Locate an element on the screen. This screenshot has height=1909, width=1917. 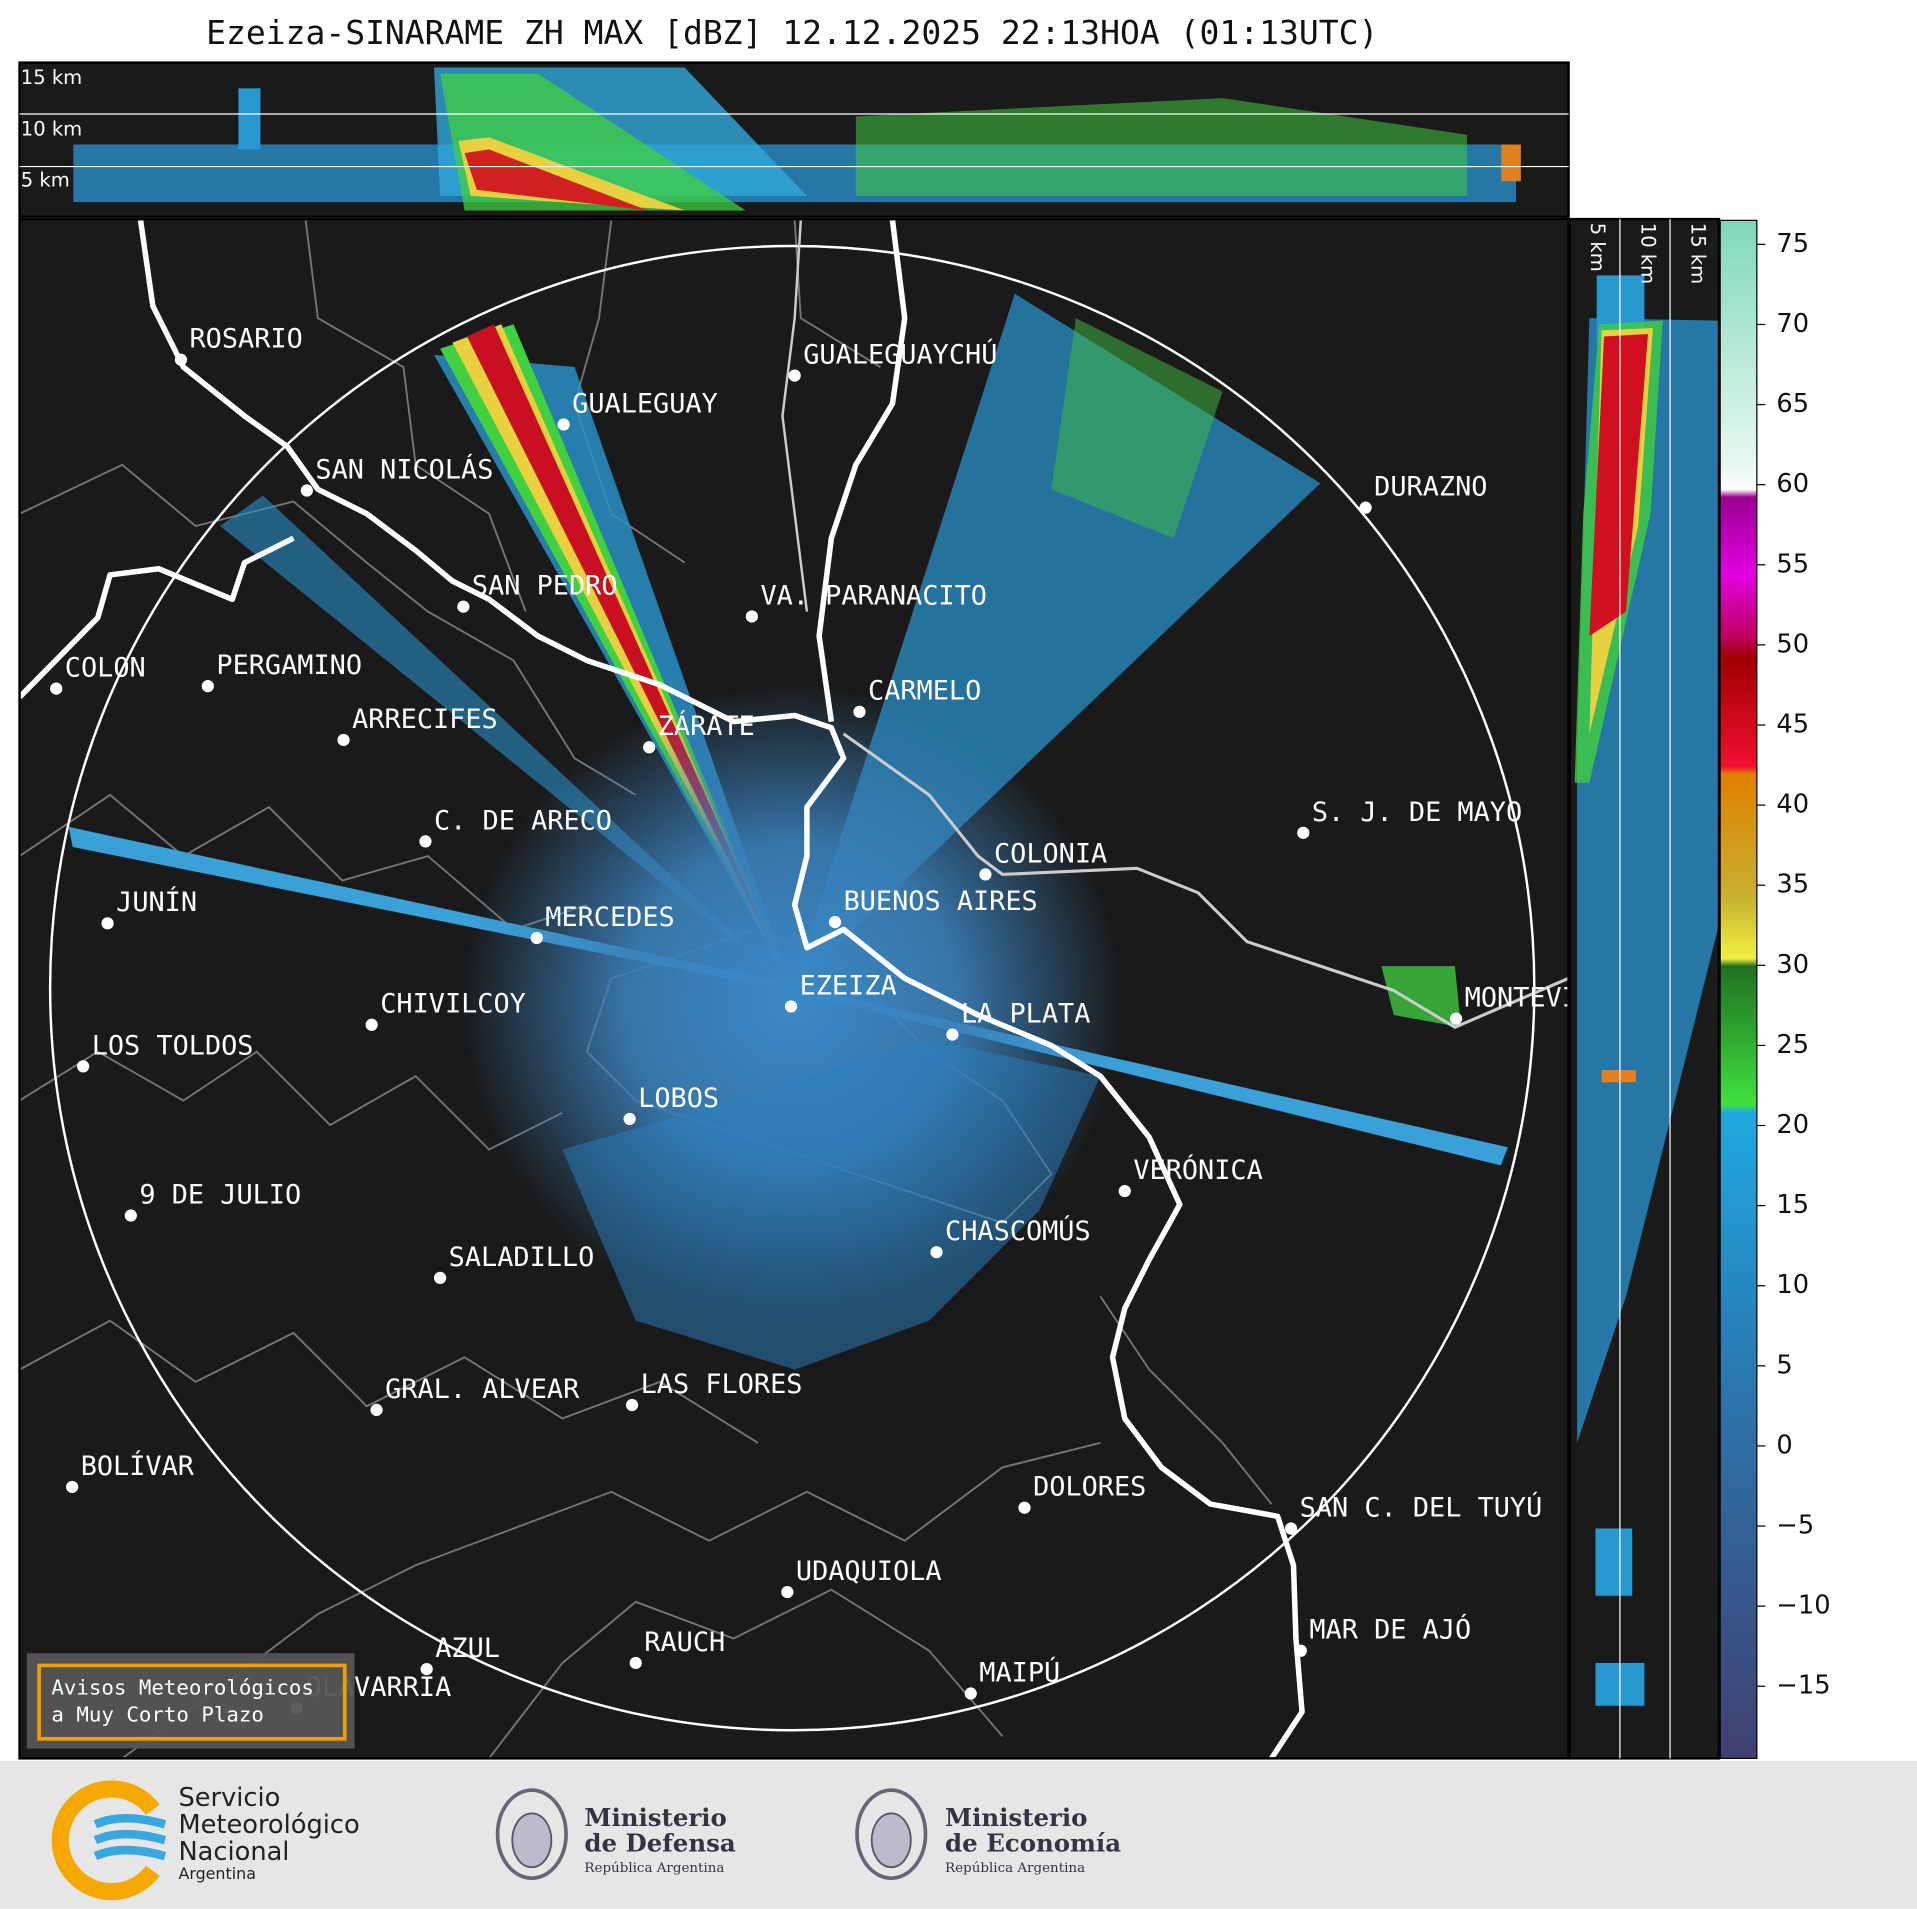
colorbar-tick-label: 45 is located at coordinates (1792, 724).